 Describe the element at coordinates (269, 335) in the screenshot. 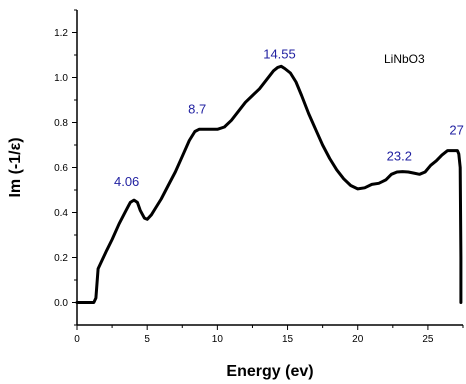

I see `x-ticks: 0 5 10 15 20 25` at that location.